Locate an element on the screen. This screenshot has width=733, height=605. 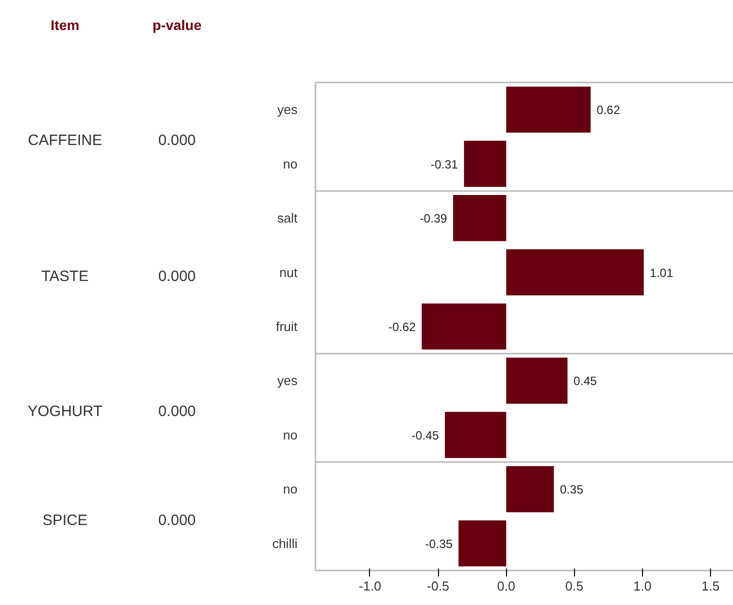
x-tick-label: -0.5 is located at coordinates (438, 586).